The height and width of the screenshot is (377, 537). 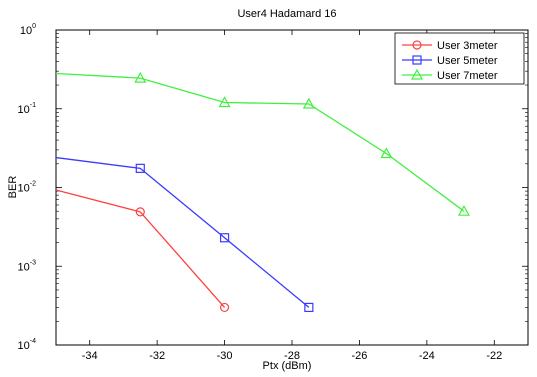 I want to click on y-tick-label: 10⁻², so click(x=27, y=188).